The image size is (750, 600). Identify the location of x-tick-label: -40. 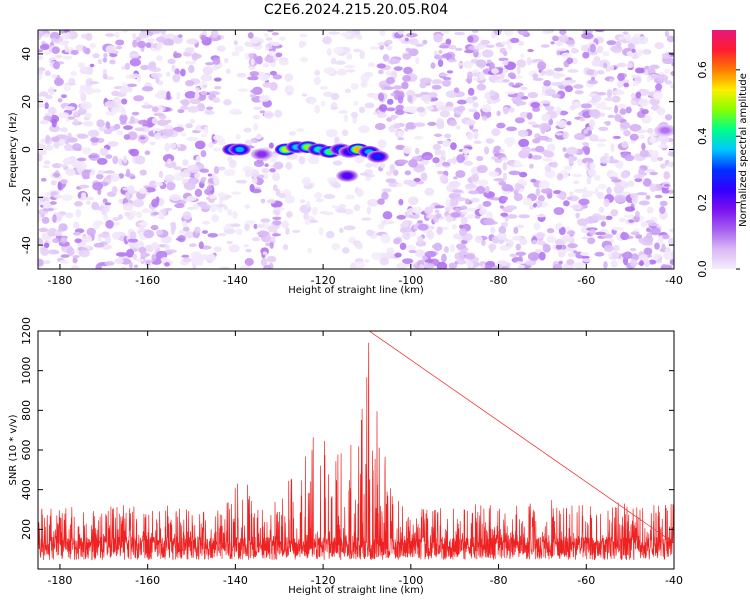
(674, 280).